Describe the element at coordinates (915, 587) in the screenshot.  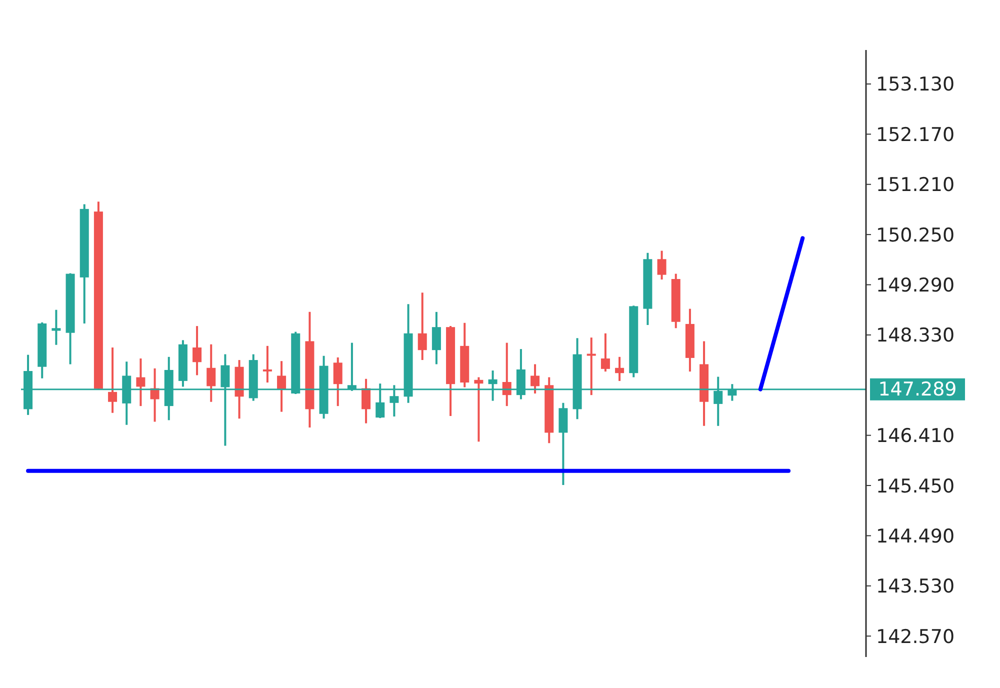
I see `y-tick-label: 143.530` at that location.